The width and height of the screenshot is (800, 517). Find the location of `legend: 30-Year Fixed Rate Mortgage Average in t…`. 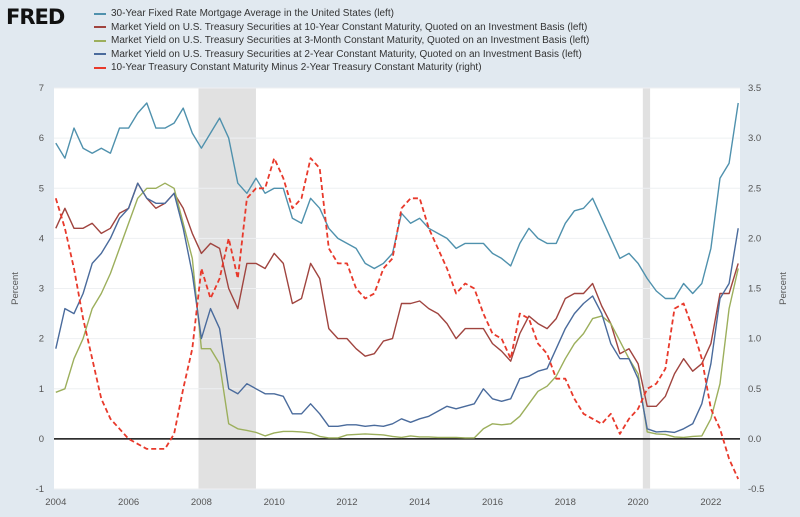

legend: 30-Year Fixed Rate Mortgage Average in t… is located at coordinates (341, 41).